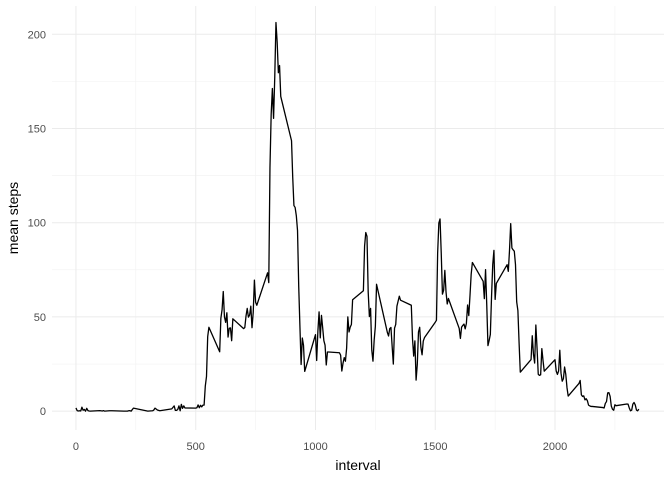 This screenshot has width=672, height=480. Describe the element at coordinates (435, 447) in the screenshot. I see `x-tick-label: 1500` at that location.